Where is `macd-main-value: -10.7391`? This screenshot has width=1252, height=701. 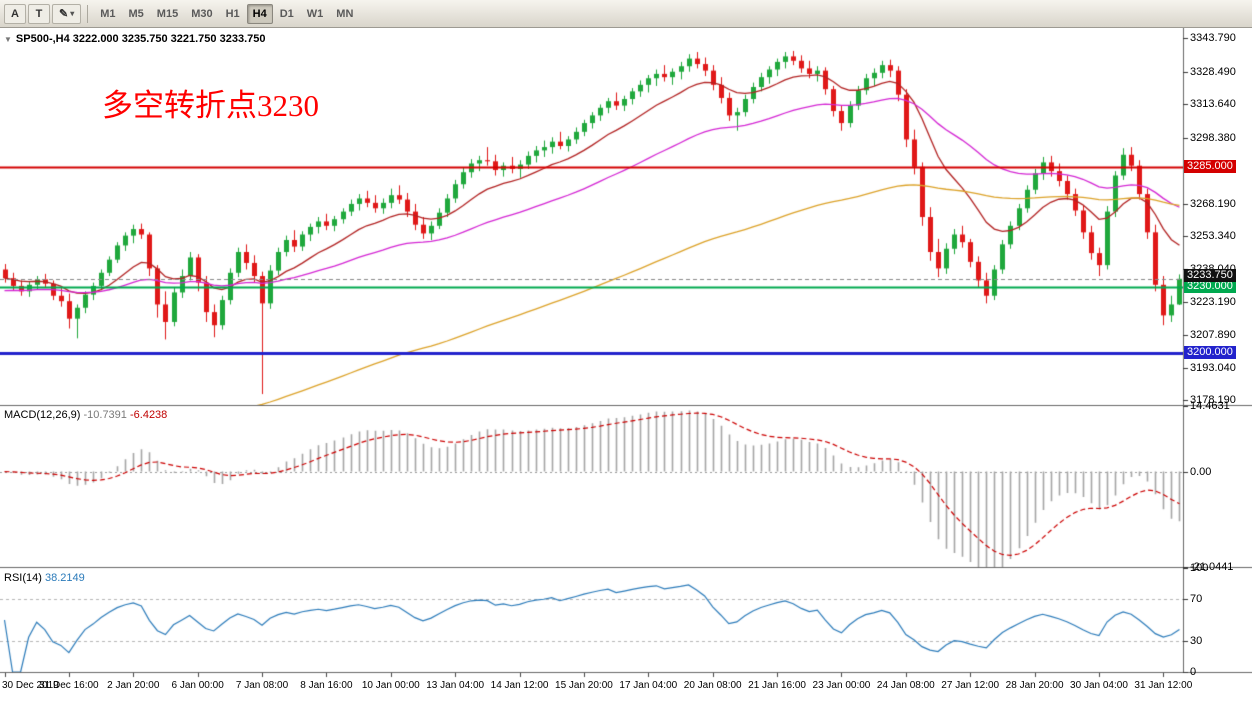 macd-main-value: -10.7391 is located at coordinates (105, 415).